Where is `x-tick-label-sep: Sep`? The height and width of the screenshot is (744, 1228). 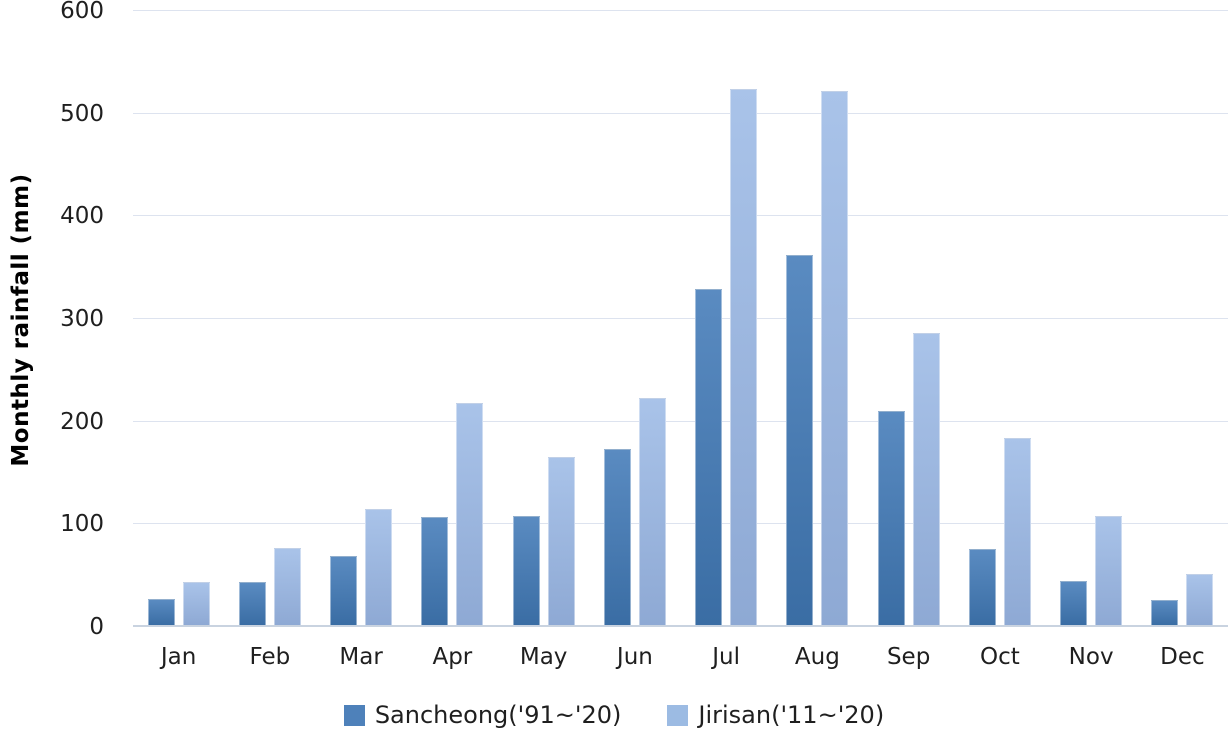 x-tick-label-sep: Sep is located at coordinates (908, 657).